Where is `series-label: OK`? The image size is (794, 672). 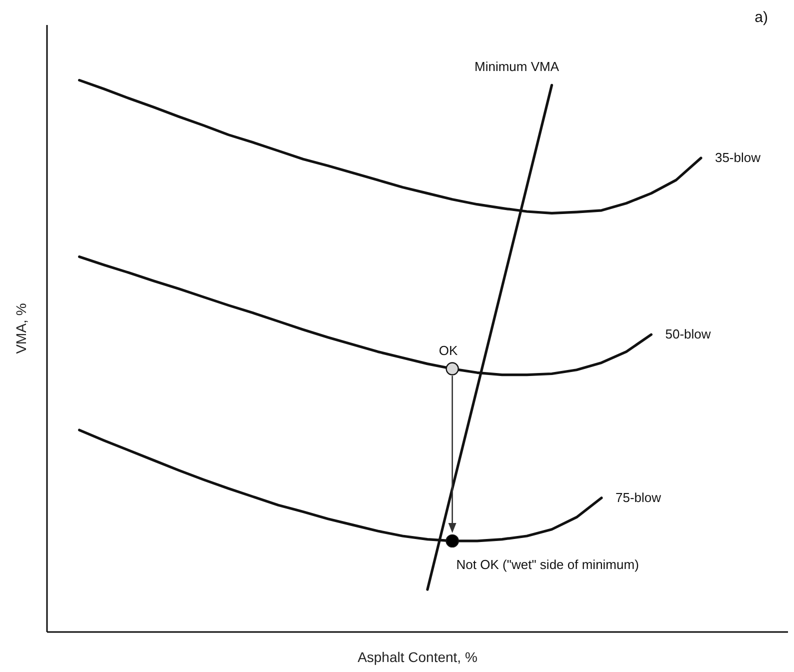
series-label: OK is located at coordinates (448, 350).